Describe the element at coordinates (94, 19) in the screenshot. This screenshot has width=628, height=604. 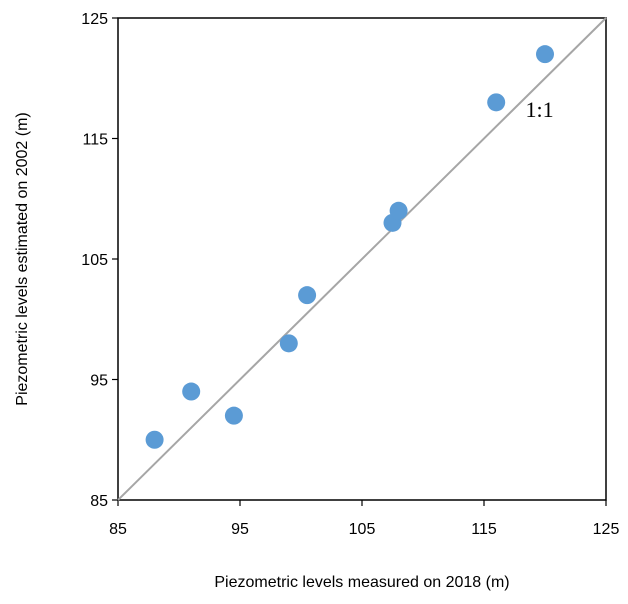
I see `y-tick-label: 125` at that location.